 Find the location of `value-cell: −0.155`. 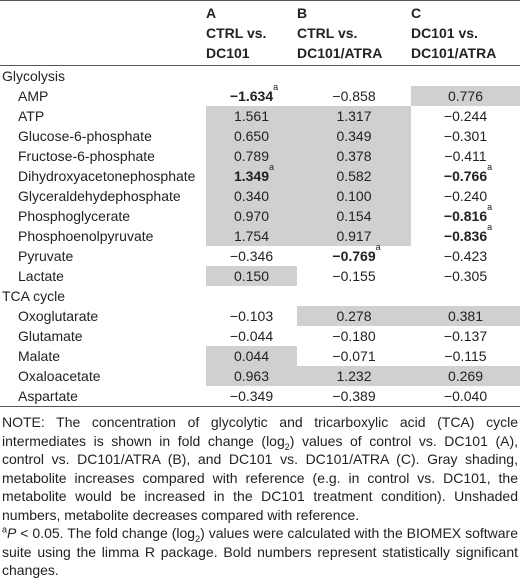

value-cell: −0.155 is located at coordinates (354, 276).